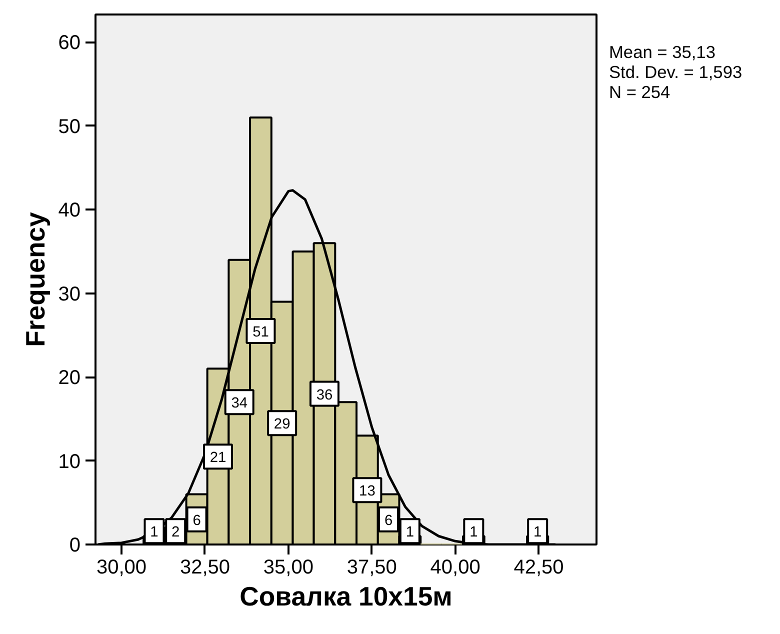 The image size is (780, 634). What do you see at coordinates (675, 72) in the screenshot?
I see `text: Std. Dev. = 1,593` at bounding box center [675, 72].